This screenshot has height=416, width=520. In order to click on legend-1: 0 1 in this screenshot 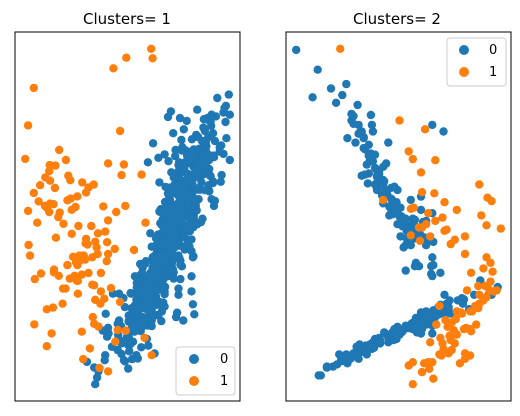, I will do `click(205, 371)`.